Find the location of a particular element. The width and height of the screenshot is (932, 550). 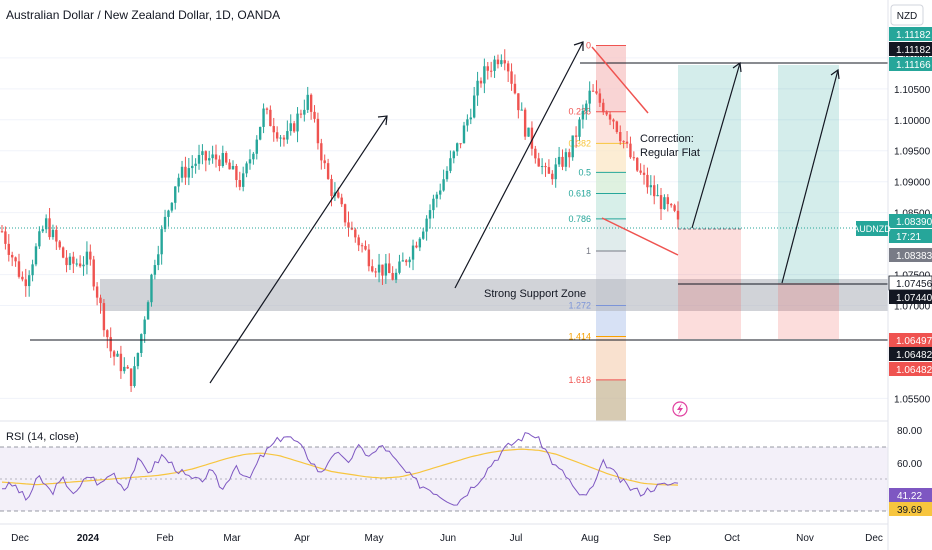

lightning-icon is located at coordinates (680, 409).